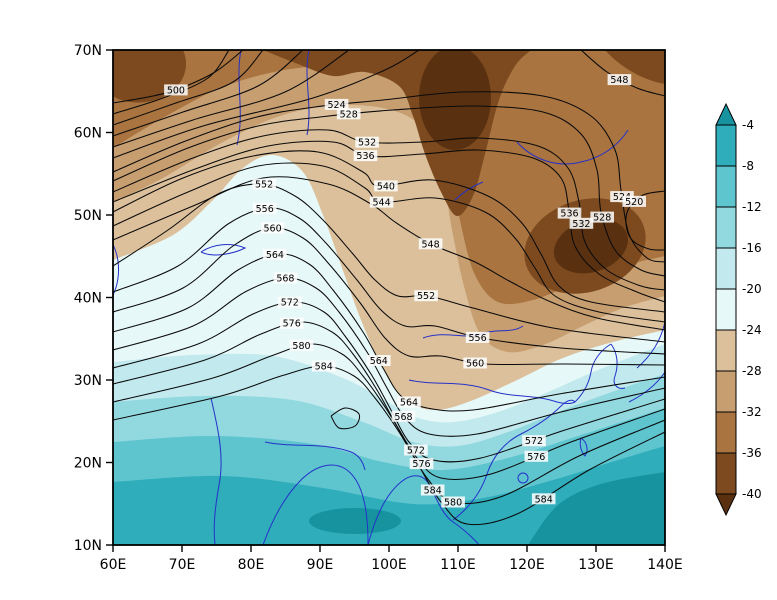 The height and width of the screenshot is (600, 777). What do you see at coordinates (113, 565) in the screenshot?
I see `x-tick-label: 60E` at bounding box center [113, 565].